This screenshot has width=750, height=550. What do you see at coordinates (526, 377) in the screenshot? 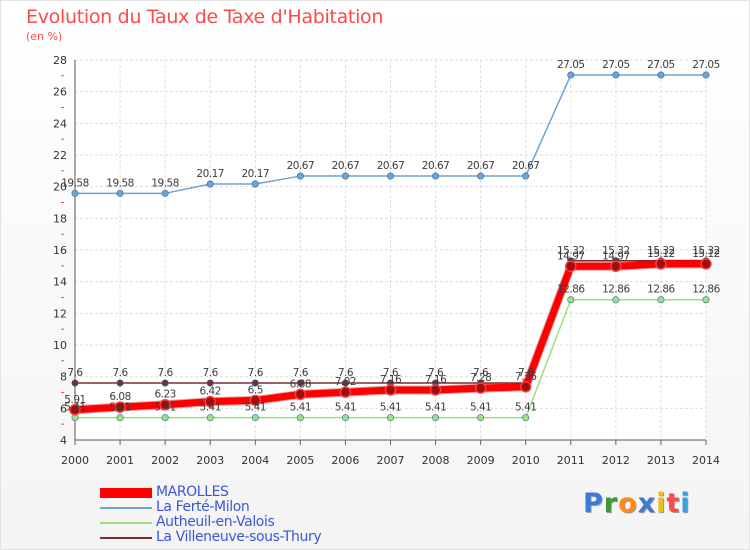
I see `data-label-marolles: 7.36` at bounding box center [526, 377].